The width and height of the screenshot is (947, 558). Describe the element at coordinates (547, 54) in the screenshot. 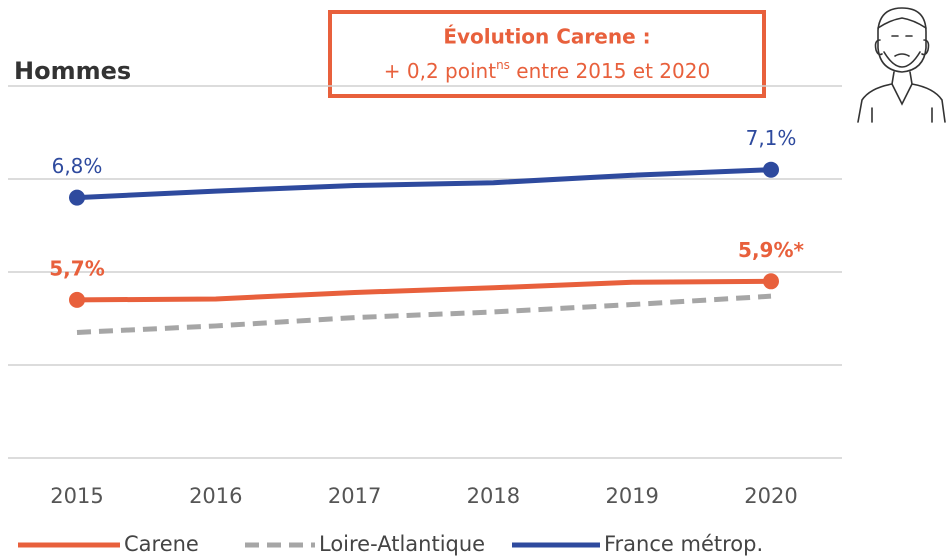

I see `annotation-box` at that location.